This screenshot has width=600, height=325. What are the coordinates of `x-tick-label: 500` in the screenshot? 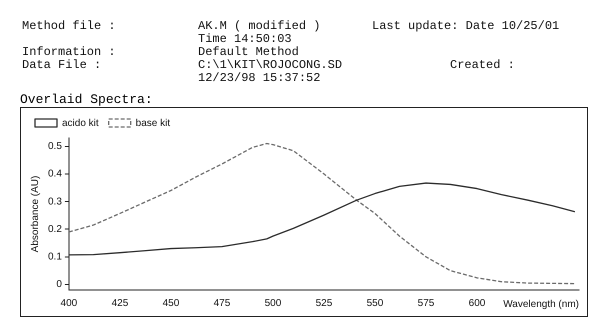 It's located at (273, 303).